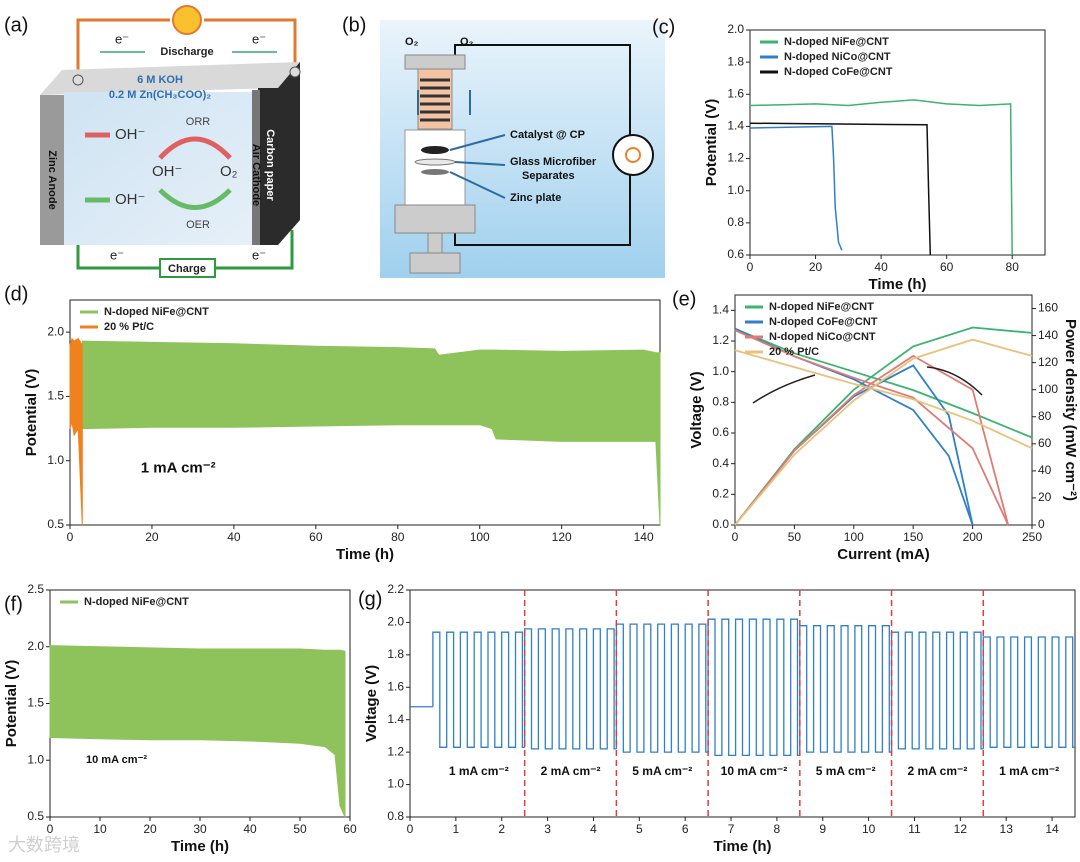  Describe the element at coordinates (913, 537) in the screenshot. I see `x-tick-label: 150` at that location.